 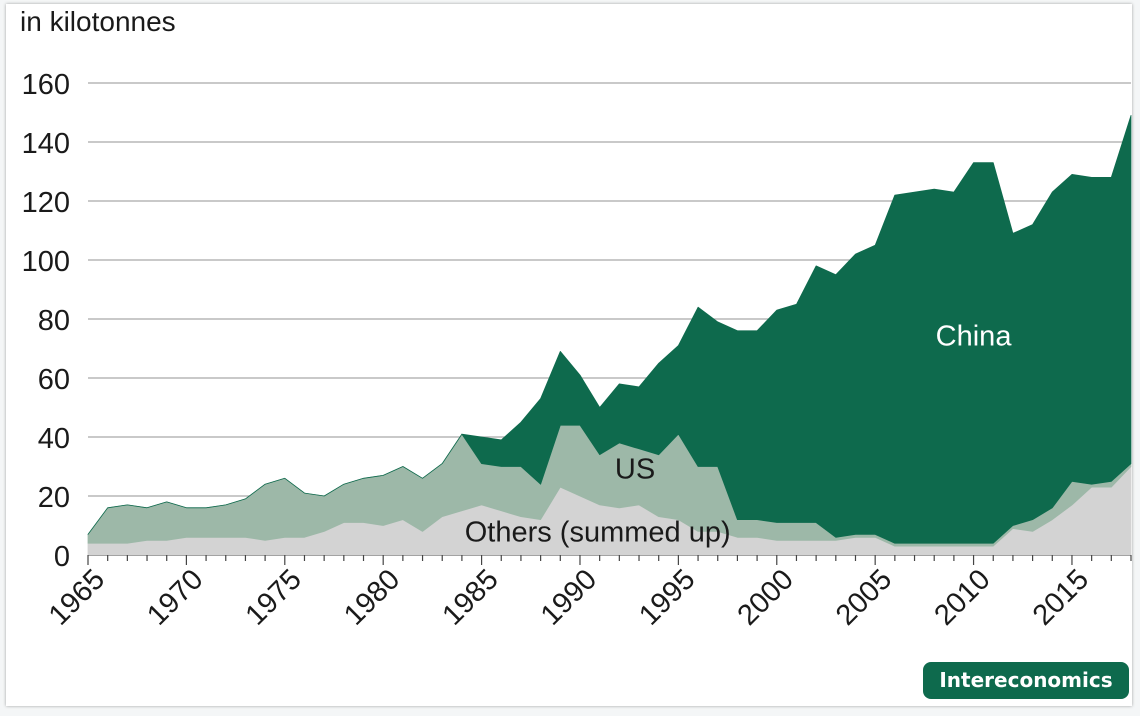 What do you see at coordinates (864, 597) in the screenshot?
I see `x-tick-label: 2005` at bounding box center [864, 597].